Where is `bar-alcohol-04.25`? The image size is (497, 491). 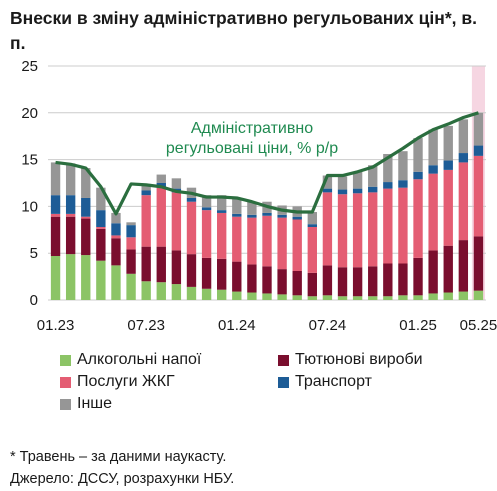 bar-alcohol-04.25 is located at coordinates (463, 295).